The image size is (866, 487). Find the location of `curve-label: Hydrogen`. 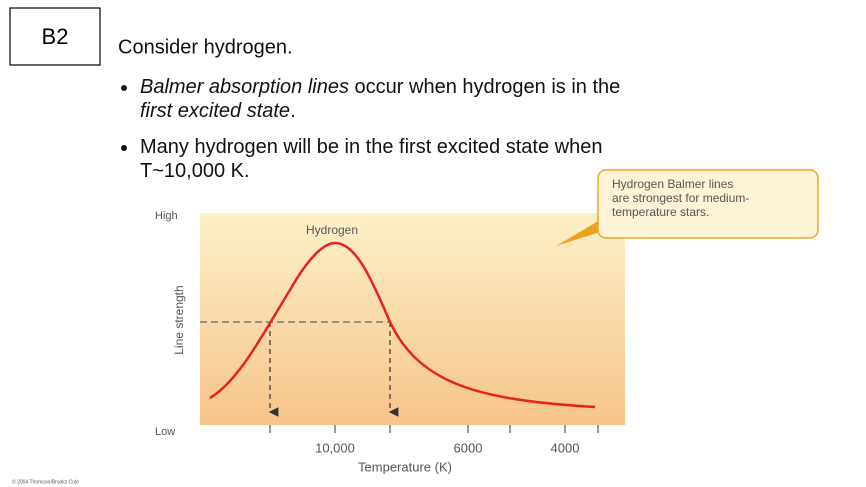

curve-label: Hydrogen is located at coordinates (332, 230).